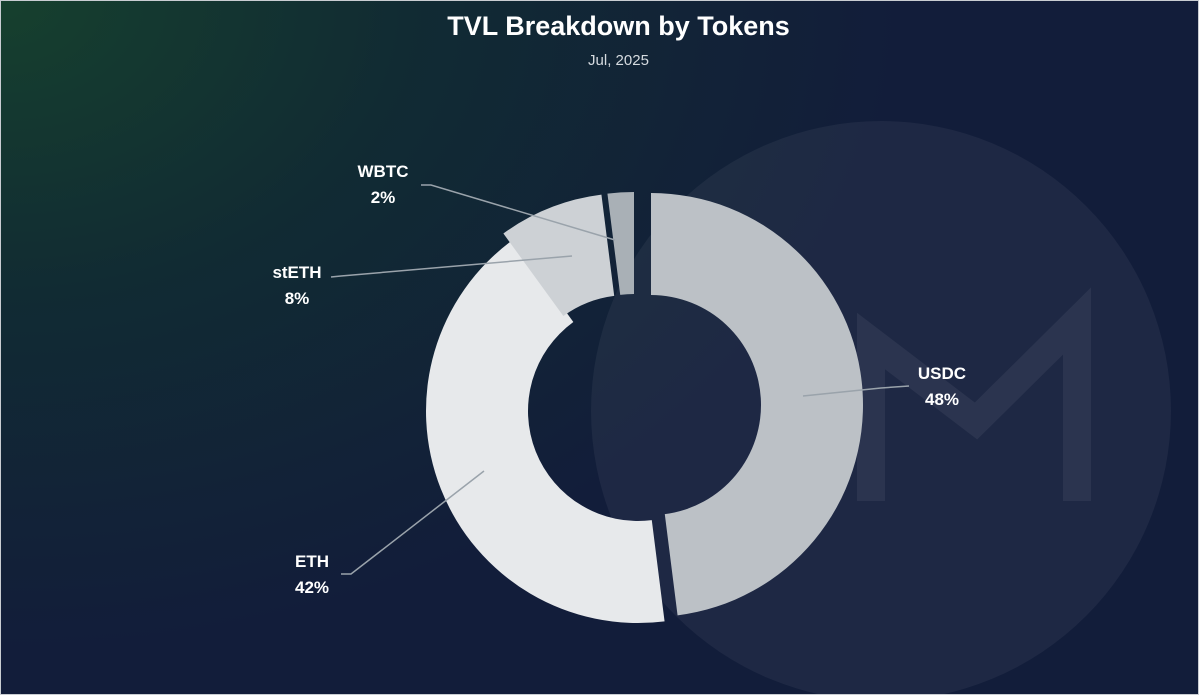 This screenshot has width=1199, height=695. Describe the element at coordinates (383, 197) in the screenshot. I see `slice-value-wbtc: 2%` at that location.